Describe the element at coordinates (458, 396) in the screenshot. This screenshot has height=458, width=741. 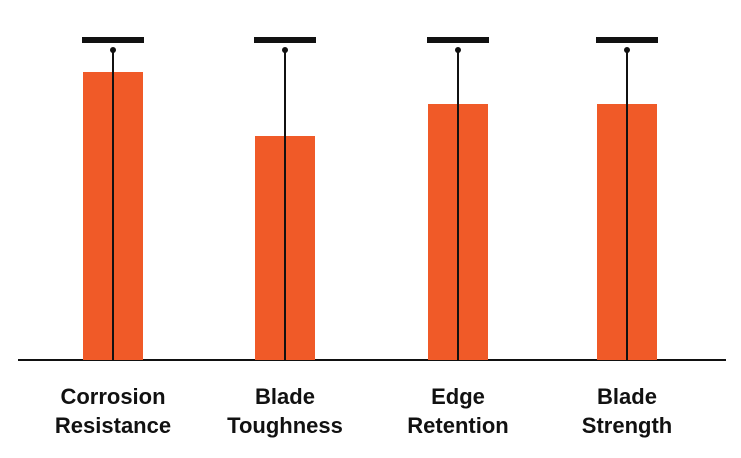
I see `category-label: Edge` at that location.